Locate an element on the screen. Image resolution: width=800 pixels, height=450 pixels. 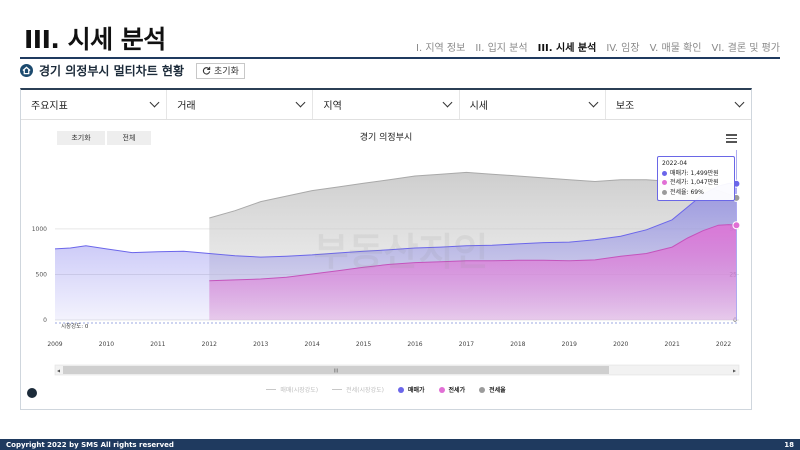
filter-label: 지역 is located at coordinates (332, 106).